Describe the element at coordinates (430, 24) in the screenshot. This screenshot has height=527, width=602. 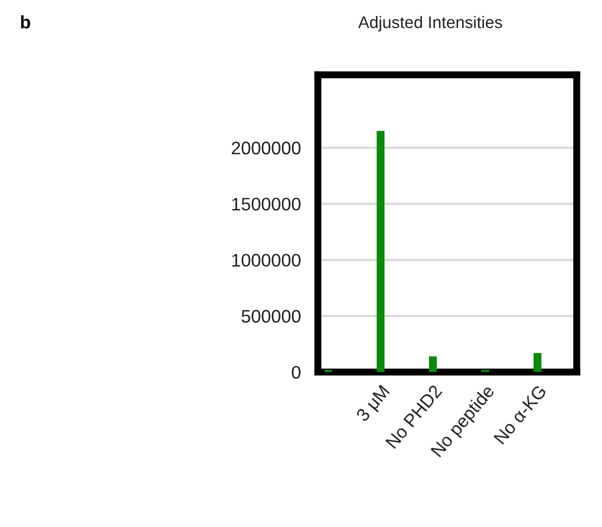
I see `chart-title: Adjusted Intensities` at that location.